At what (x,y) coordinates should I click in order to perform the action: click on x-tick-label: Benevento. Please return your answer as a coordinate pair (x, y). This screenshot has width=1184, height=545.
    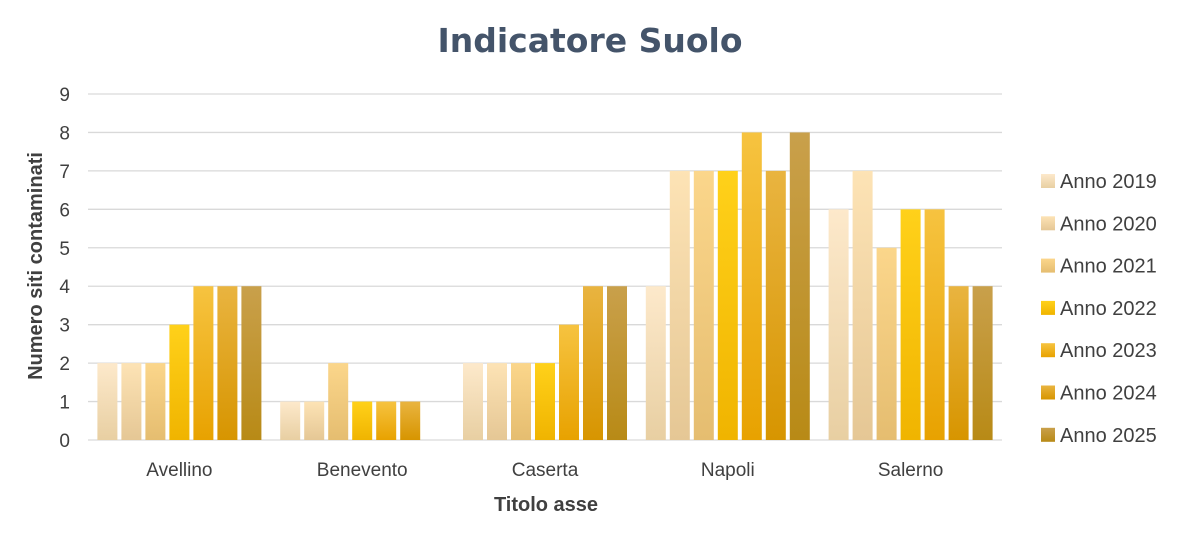
    Looking at the image, I should click on (362, 470).